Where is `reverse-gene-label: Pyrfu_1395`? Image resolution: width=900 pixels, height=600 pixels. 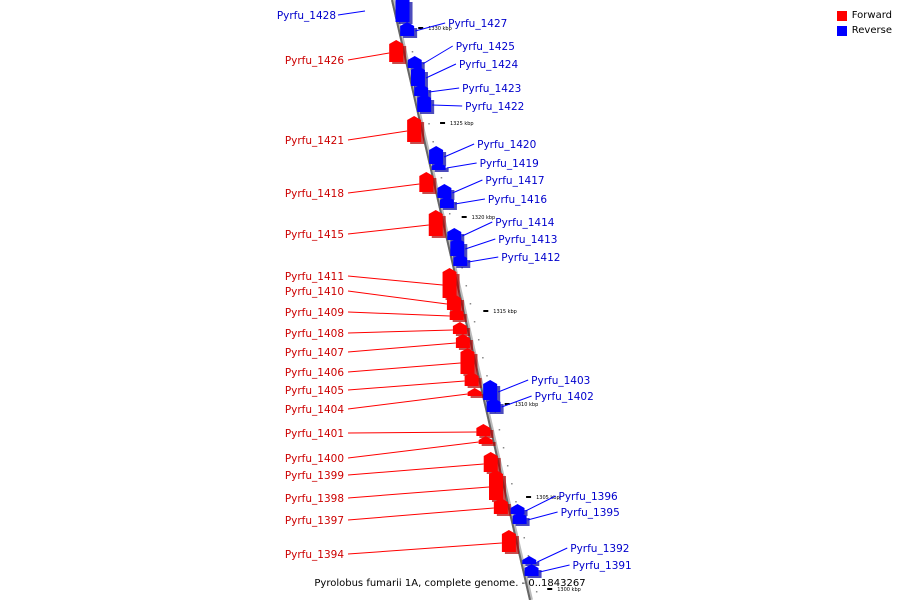 reverse-gene-label: Pyrfu_1395 is located at coordinates (590, 513).